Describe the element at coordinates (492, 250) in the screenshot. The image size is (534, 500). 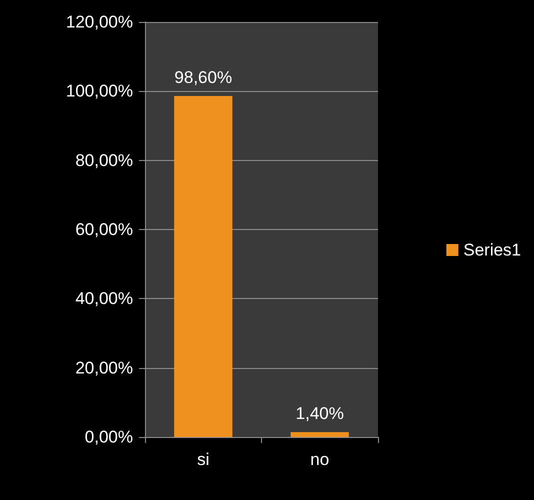
I see `legend-label: Series1` at that location.